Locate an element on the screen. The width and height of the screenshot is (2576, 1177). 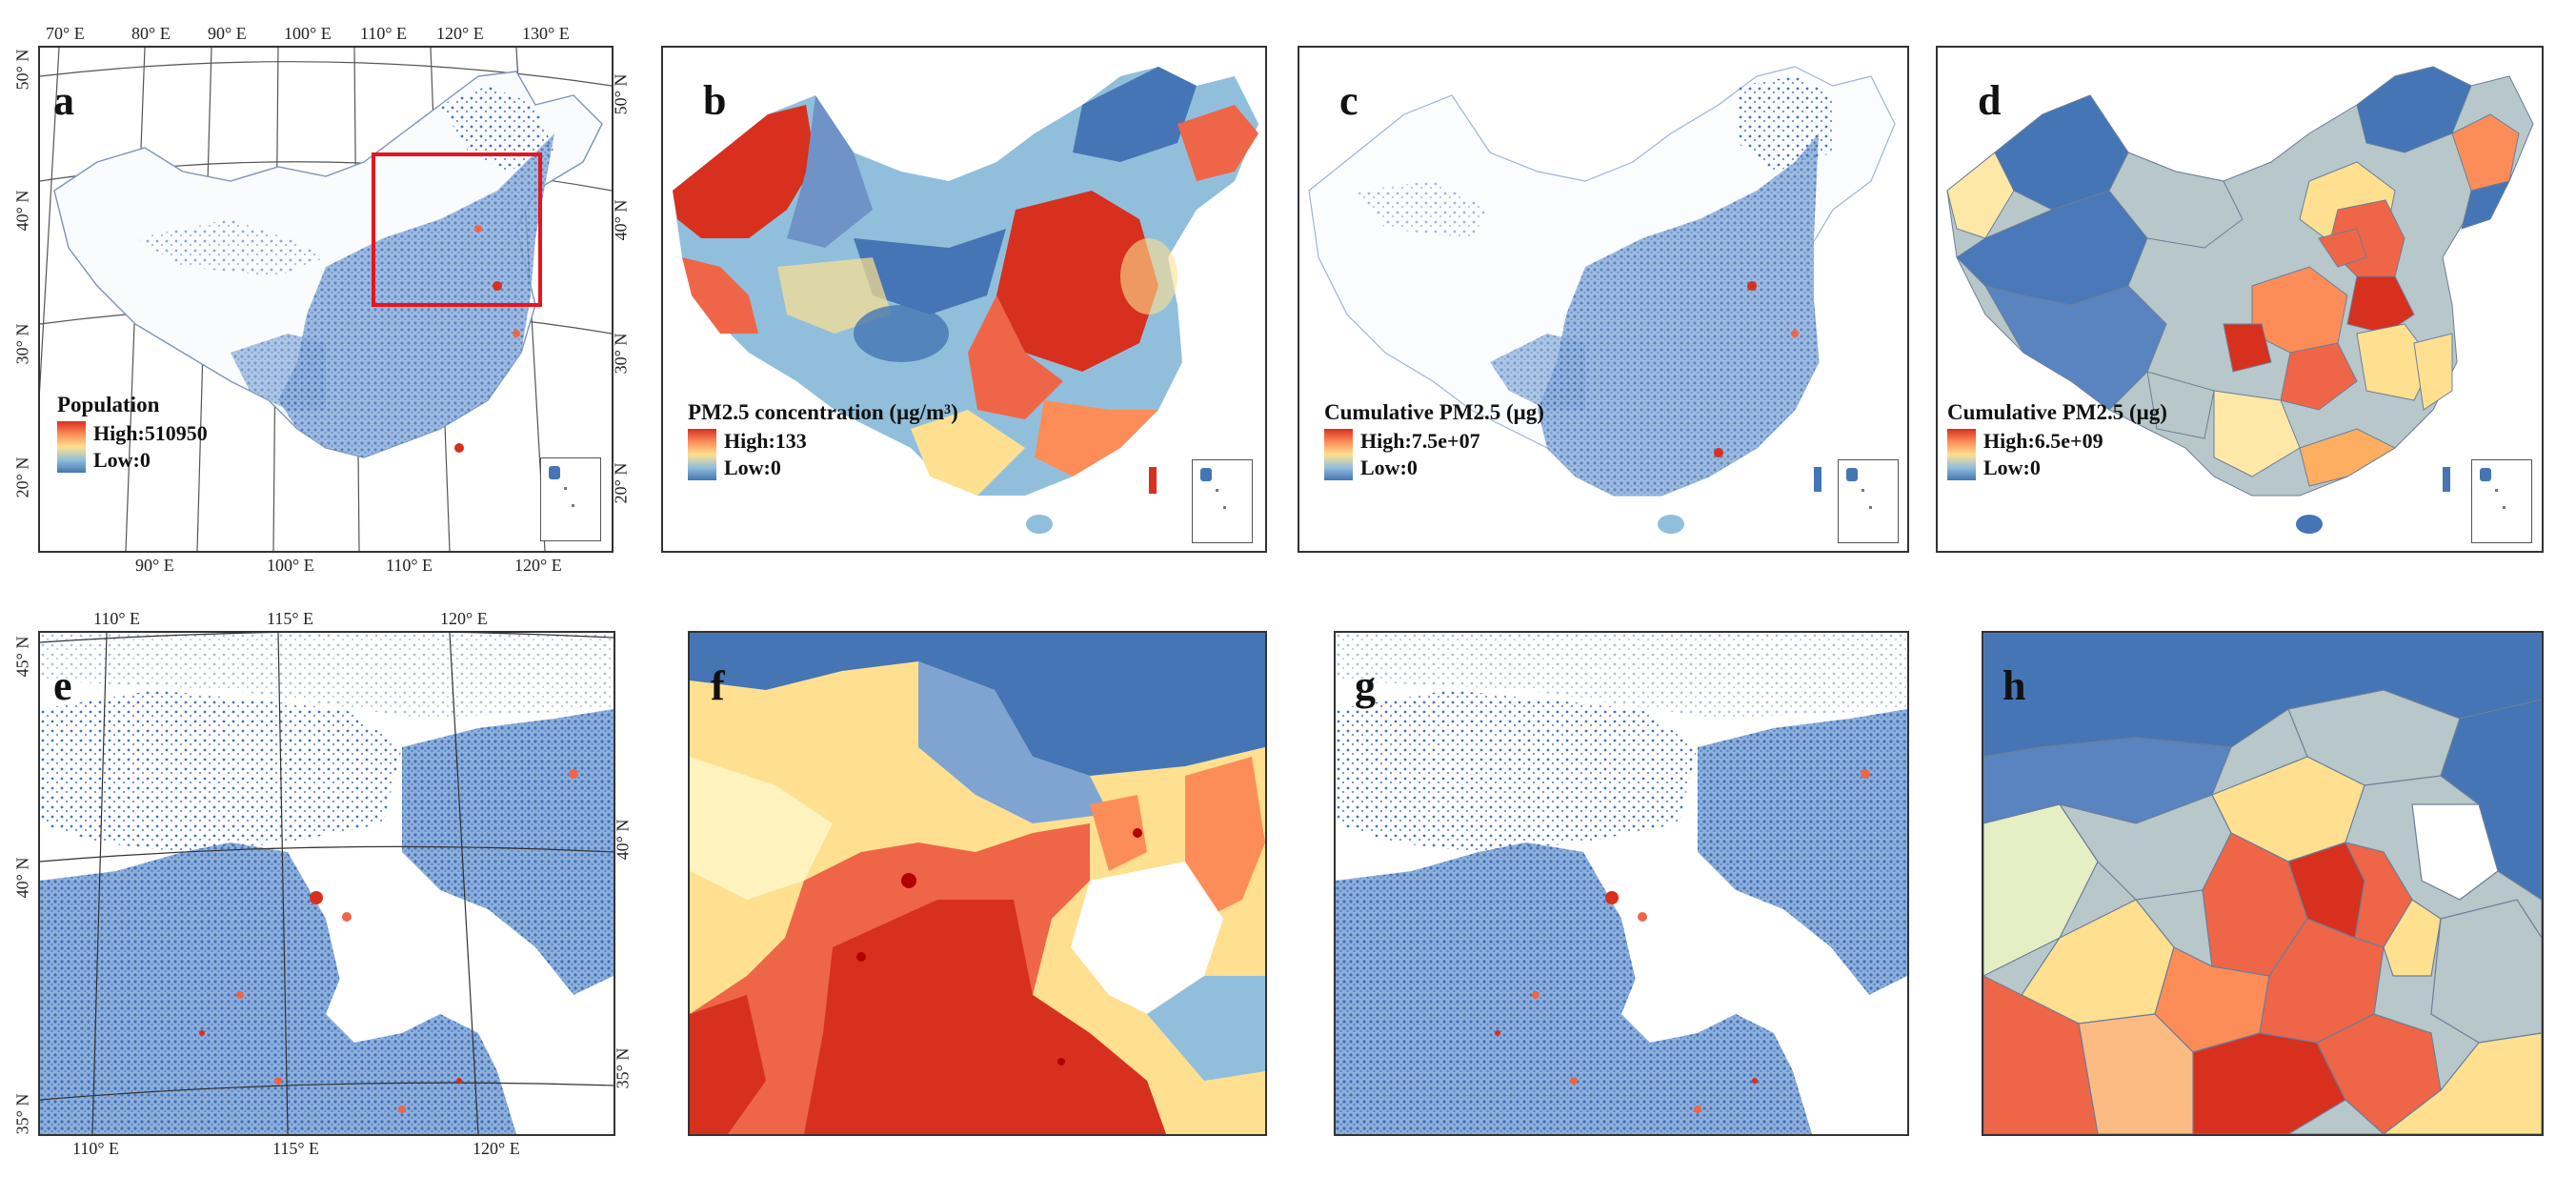
cumulative-pm25-zoom-map is located at coordinates (1621, 883).